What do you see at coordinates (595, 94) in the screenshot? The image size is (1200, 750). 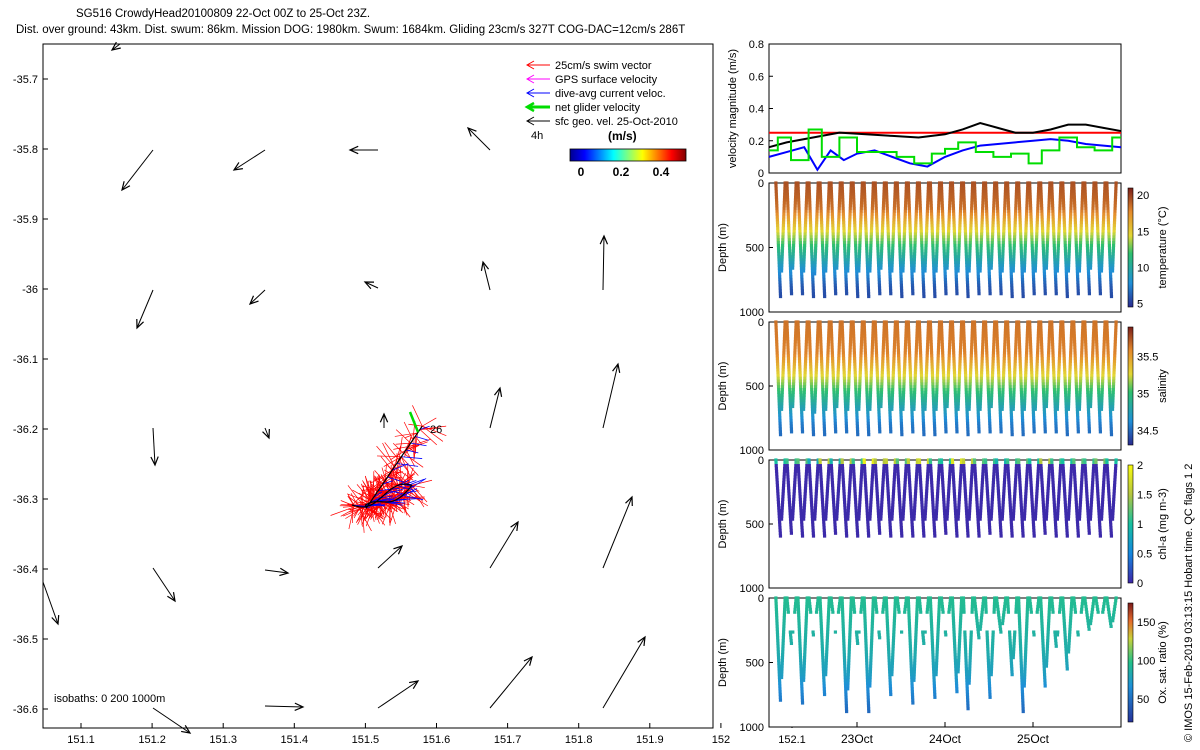 I see `legend-entry: dive-avg current veloc.` at bounding box center [595, 94].